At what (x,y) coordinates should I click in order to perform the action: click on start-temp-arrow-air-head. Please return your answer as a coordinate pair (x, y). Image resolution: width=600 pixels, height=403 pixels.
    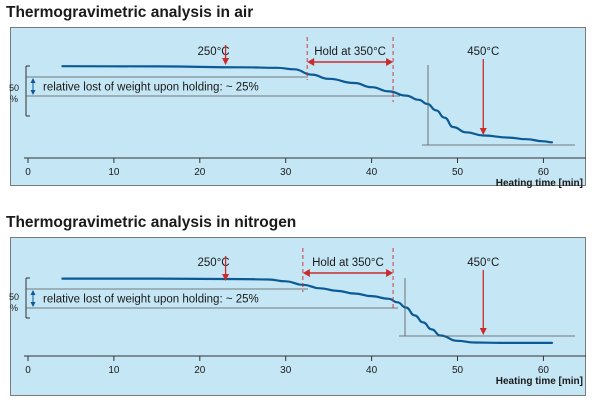
    Looking at the image, I should click on (226, 61).